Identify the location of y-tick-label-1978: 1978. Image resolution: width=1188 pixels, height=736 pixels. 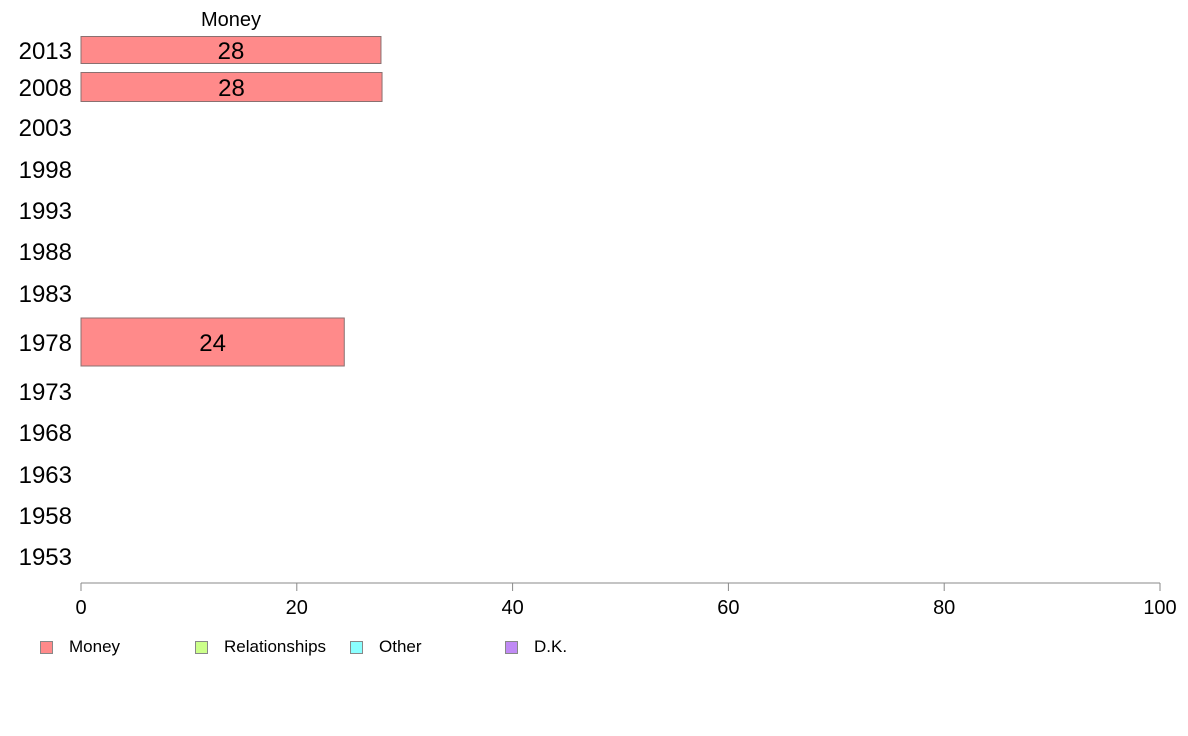
(45, 343).